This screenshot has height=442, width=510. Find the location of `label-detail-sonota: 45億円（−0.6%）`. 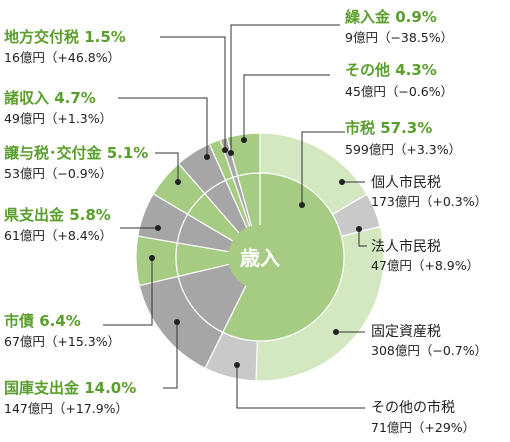

label-detail-sonota: 45億円（−0.6%） is located at coordinates (399, 91).